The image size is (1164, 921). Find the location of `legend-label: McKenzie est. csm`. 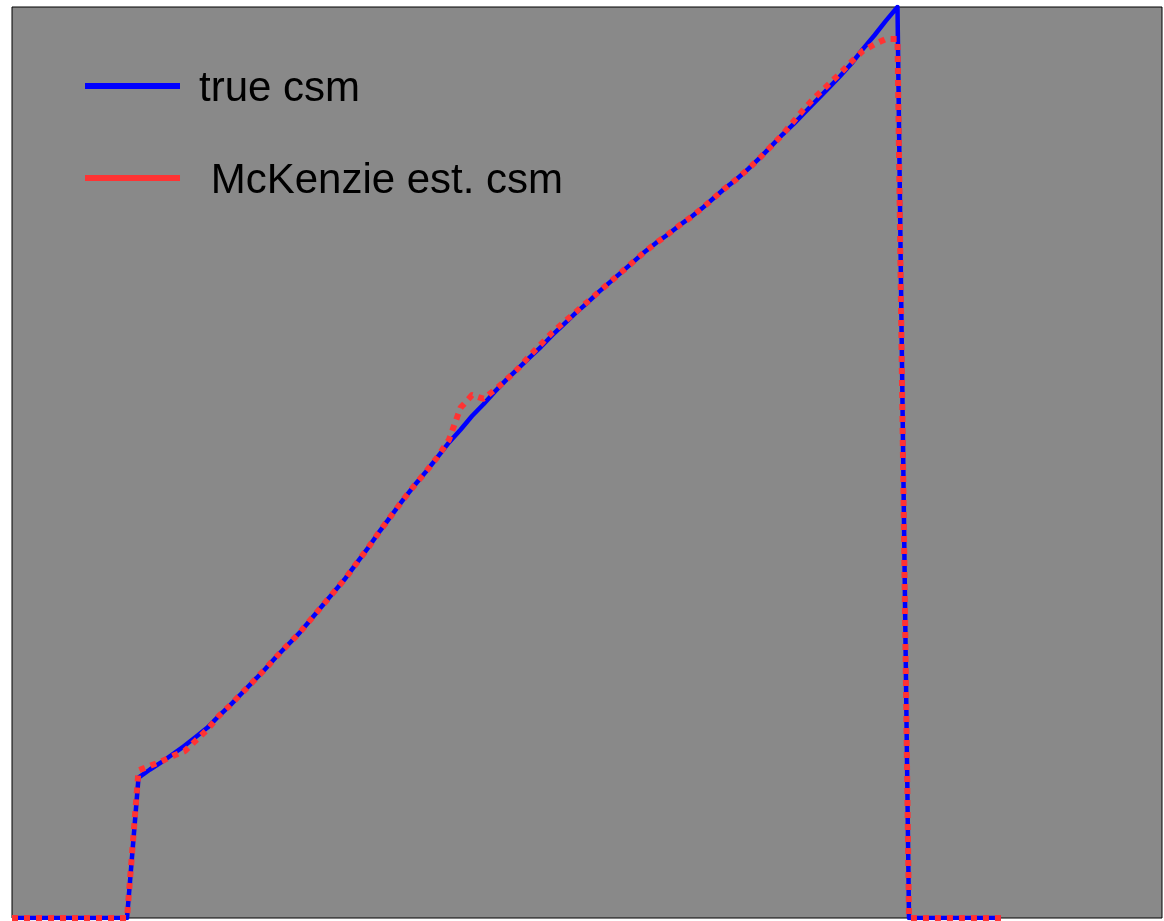

legend-label: McKenzie est. csm is located at coordinates (381, 178).